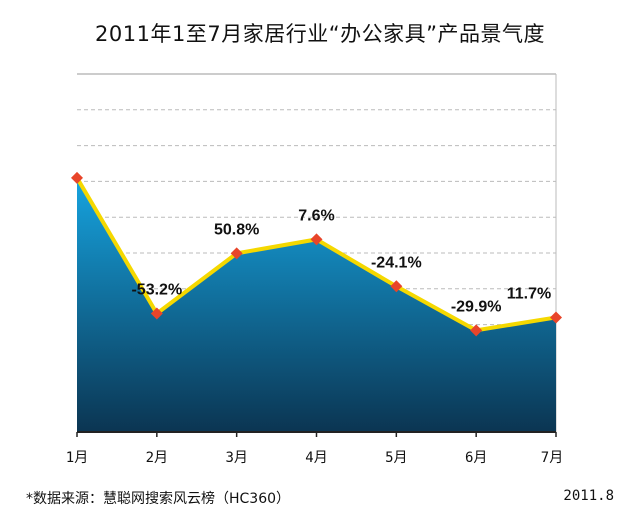  Describe the element at coordinates (77, 458) in the screenshot. I see `x-tick-label: 1月` at that location.